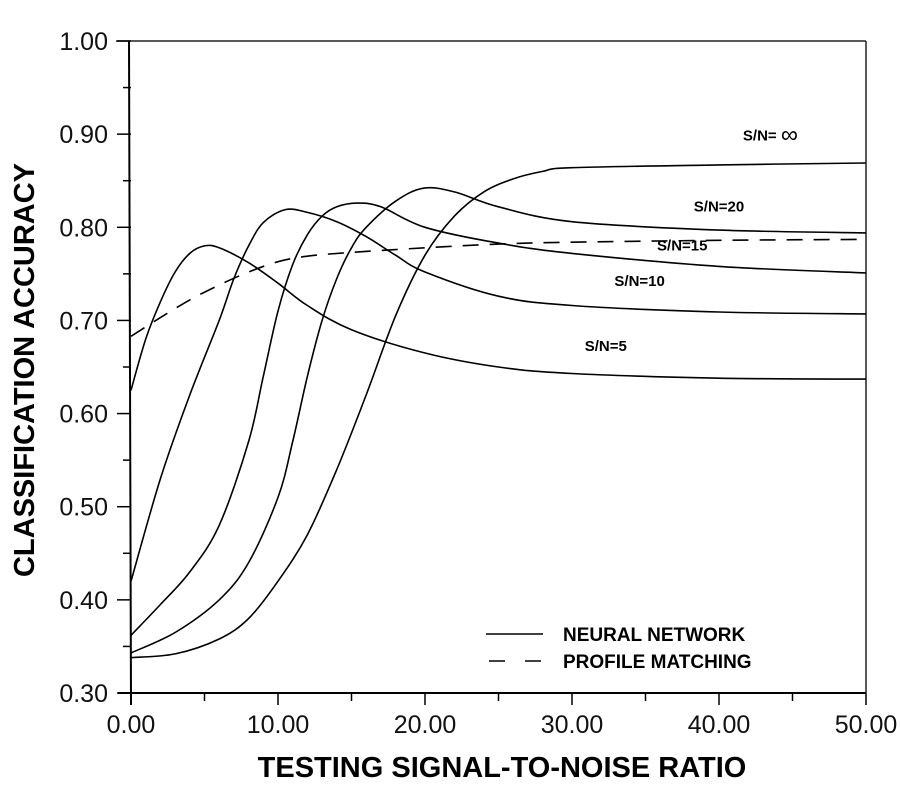 The image size is (900, 800). I want to click on curve-label: S/N=5, so click(606, 346).